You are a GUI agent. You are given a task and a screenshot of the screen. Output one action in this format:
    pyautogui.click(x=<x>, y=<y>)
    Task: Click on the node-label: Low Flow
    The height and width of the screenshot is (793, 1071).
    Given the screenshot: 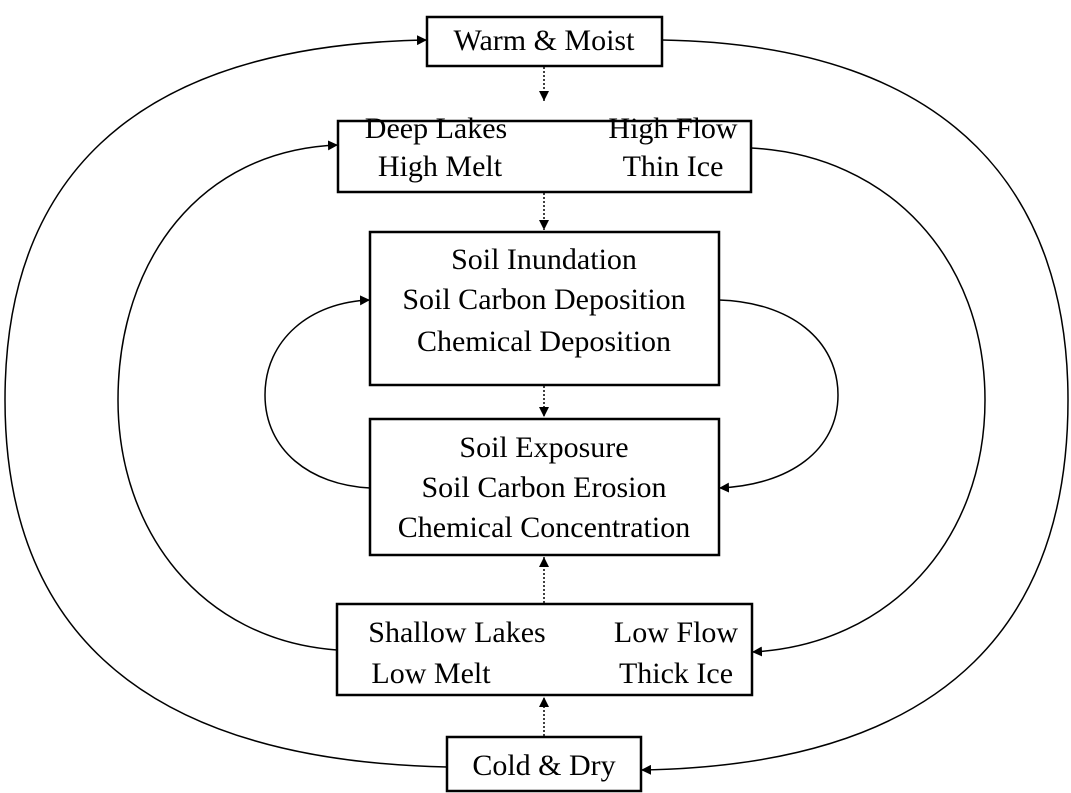 What is the action you would take?
    pyautogui.click(x=676, y=632)
    